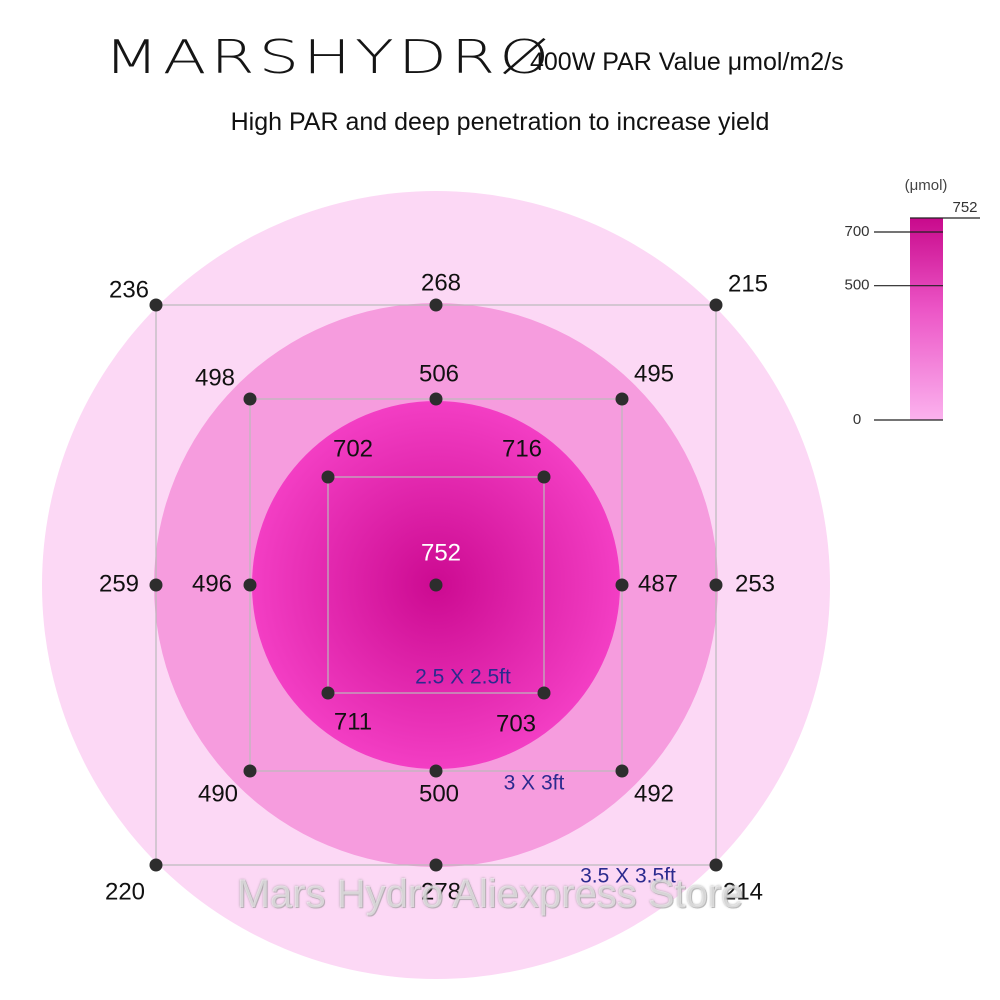  I want to click on chart-headline: 400W PAR Value μmol/m2/s, so click(687, 62).